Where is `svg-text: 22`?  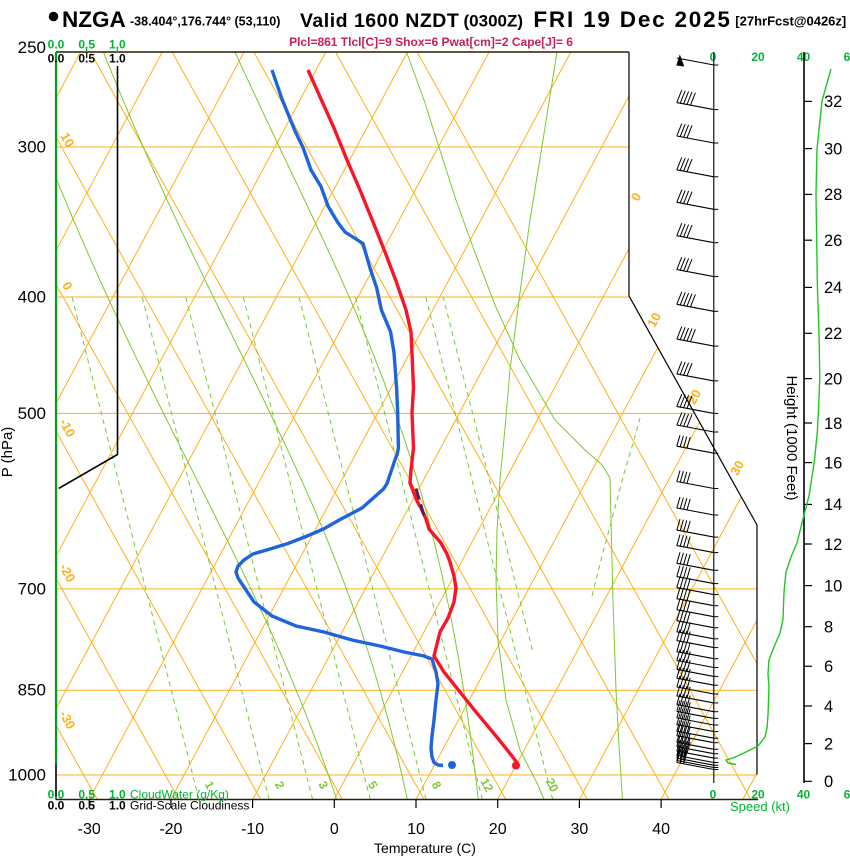 svg-text: 22 is located at coordinates (833, 334).